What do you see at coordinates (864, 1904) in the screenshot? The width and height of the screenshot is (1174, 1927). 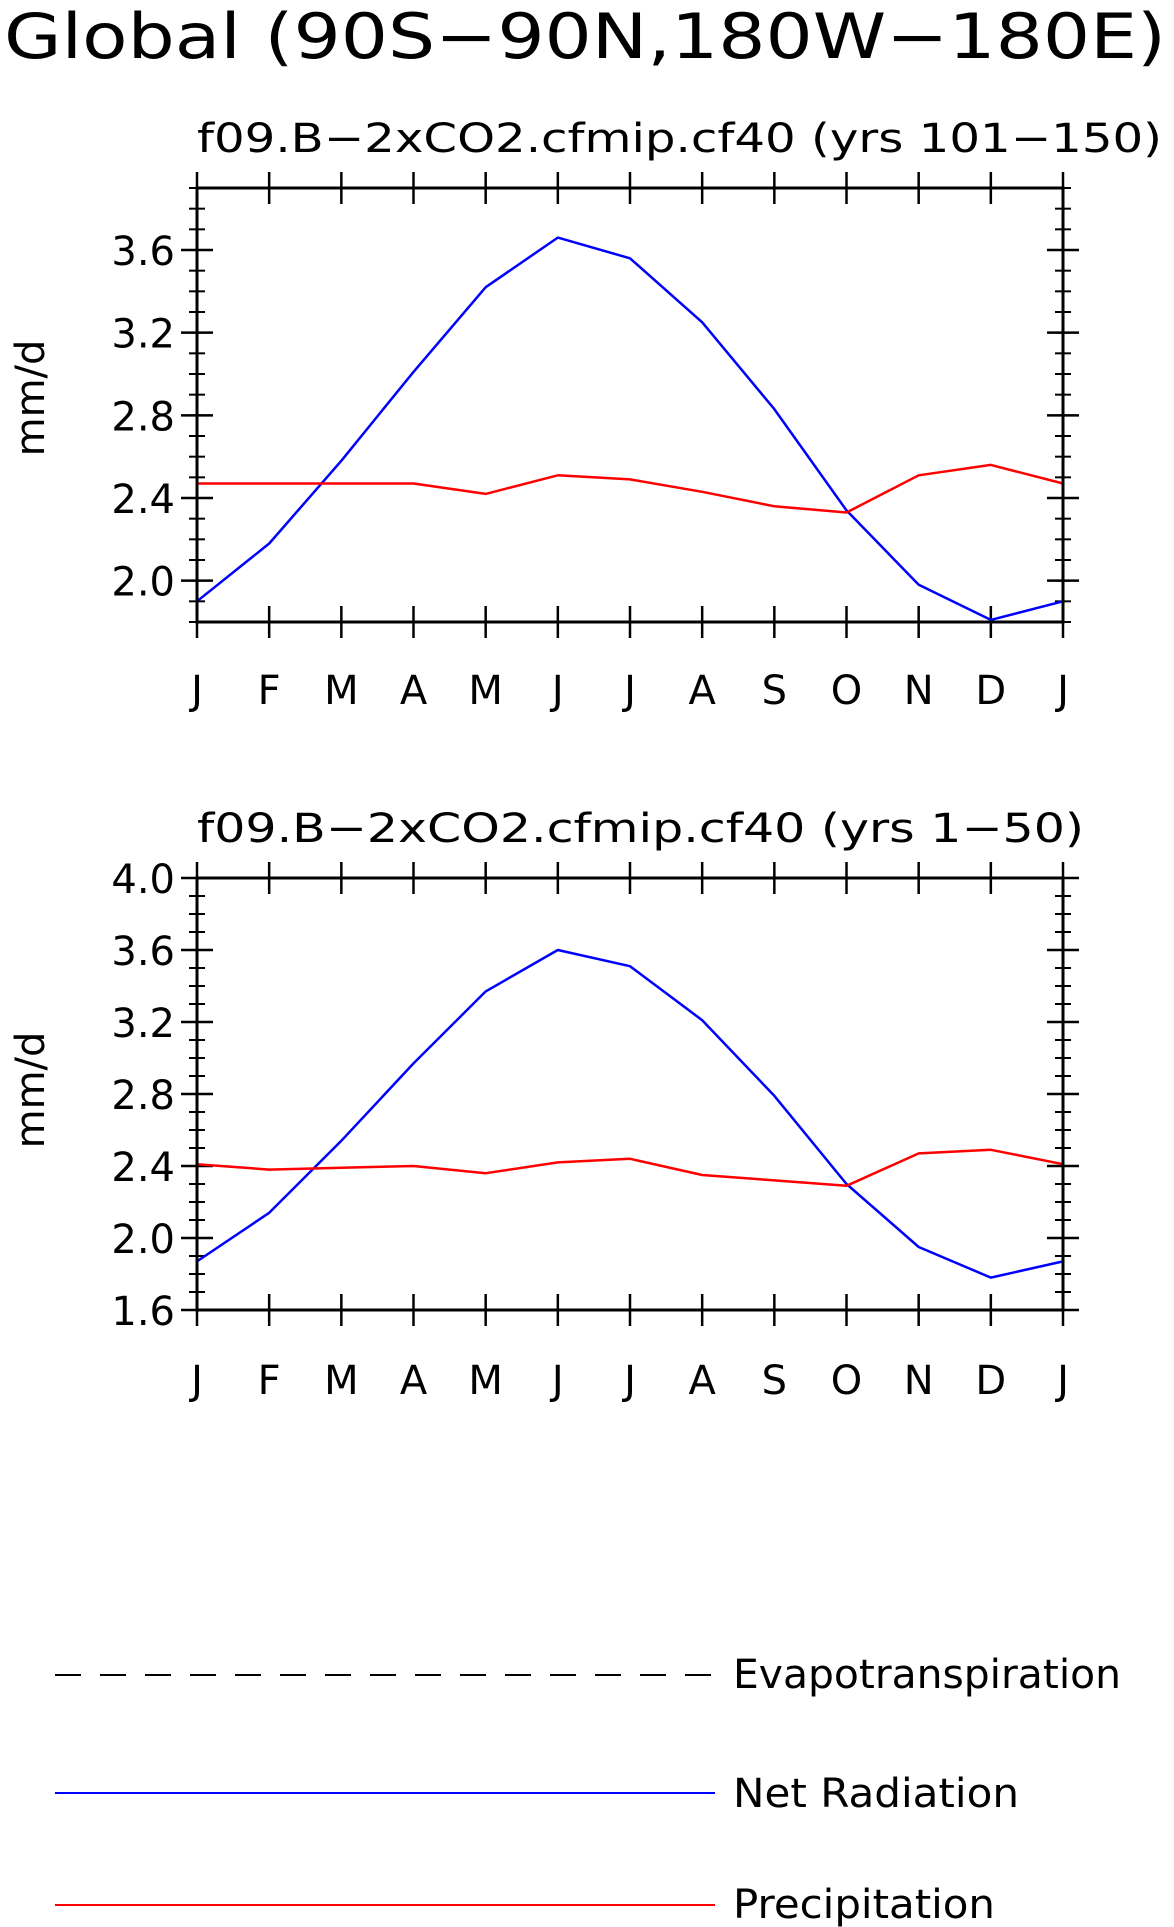 I see `legend-label-precipitation: Precipitation` at bounding box center [864, 1904].